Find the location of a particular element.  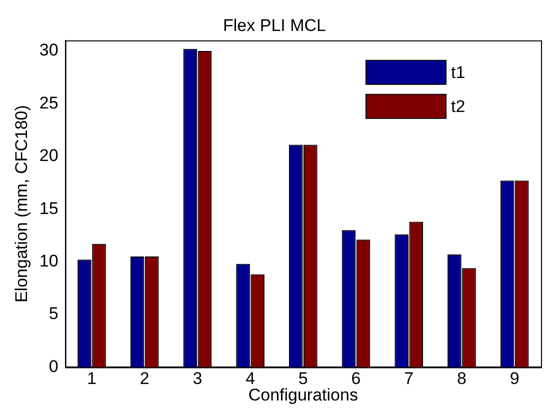

legend-label: t1 is located at coordinates (458, 72).